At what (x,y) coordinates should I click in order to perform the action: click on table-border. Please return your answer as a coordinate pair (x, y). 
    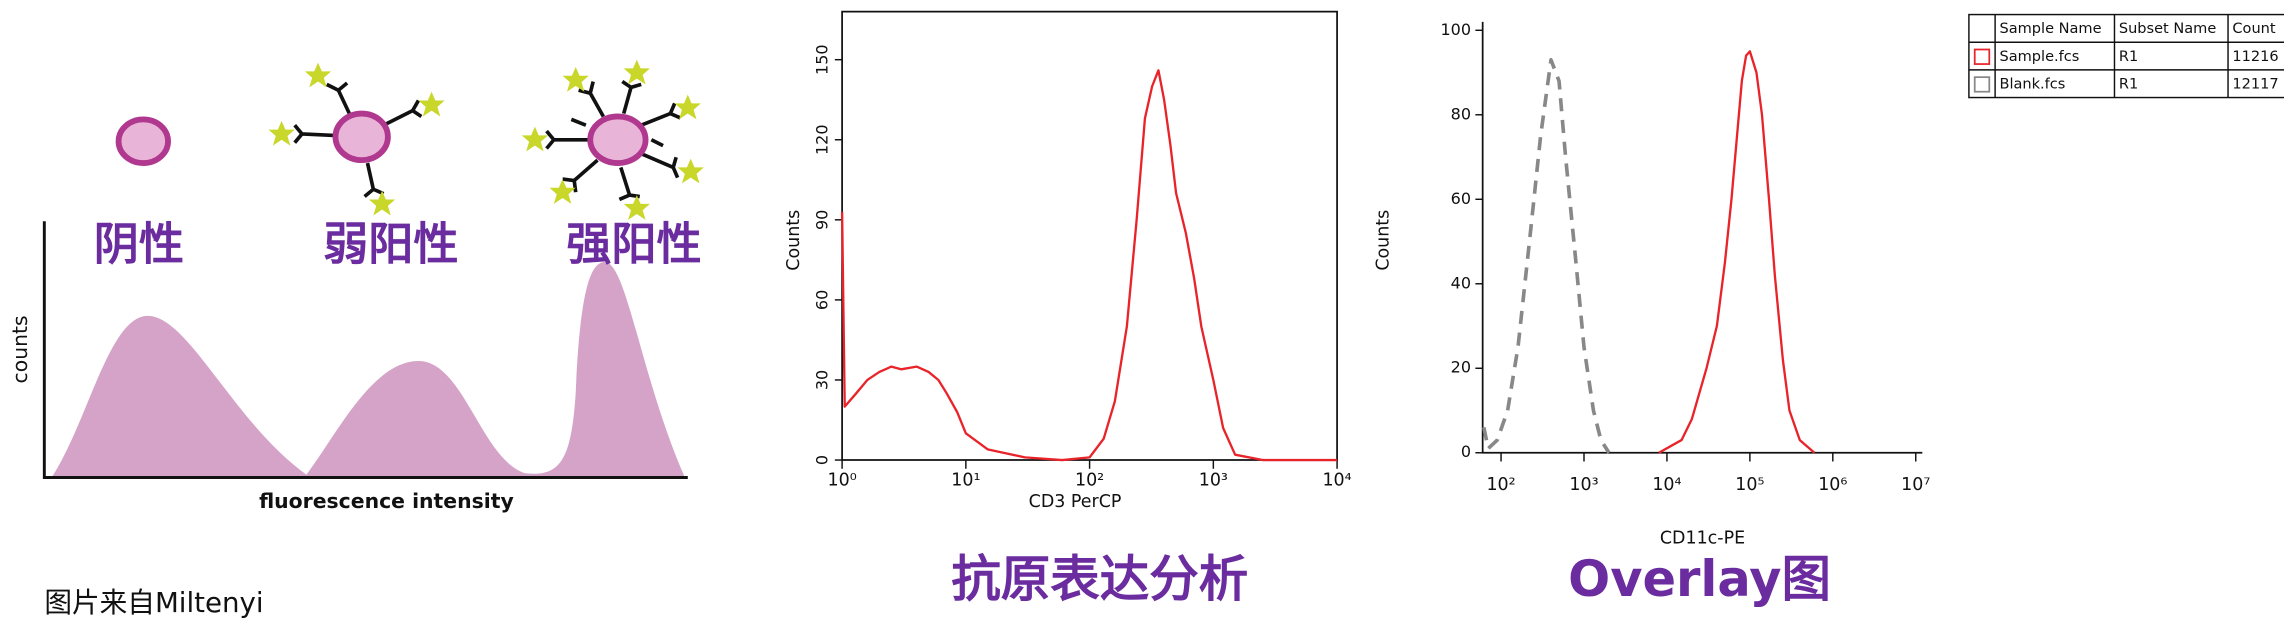
    Looking at the image, I should click on (2126, 56).